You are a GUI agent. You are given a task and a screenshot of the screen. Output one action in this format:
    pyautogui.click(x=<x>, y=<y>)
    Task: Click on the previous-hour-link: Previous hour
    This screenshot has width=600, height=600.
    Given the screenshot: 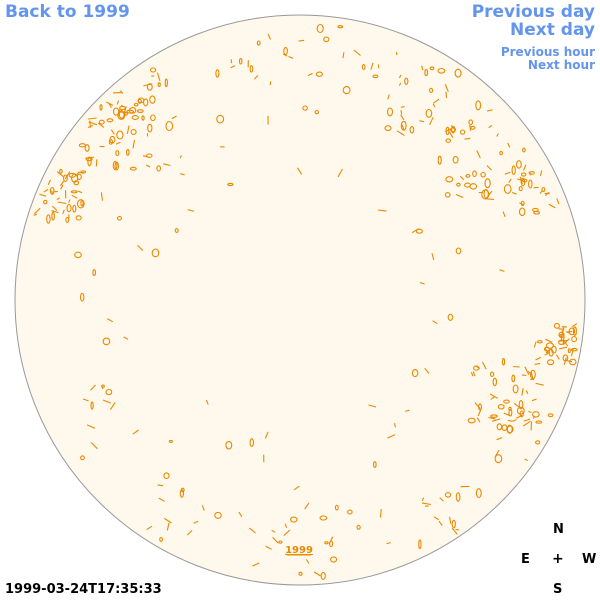 What is the action you would take?
    pyautogui.click(x=547, y=52)
    